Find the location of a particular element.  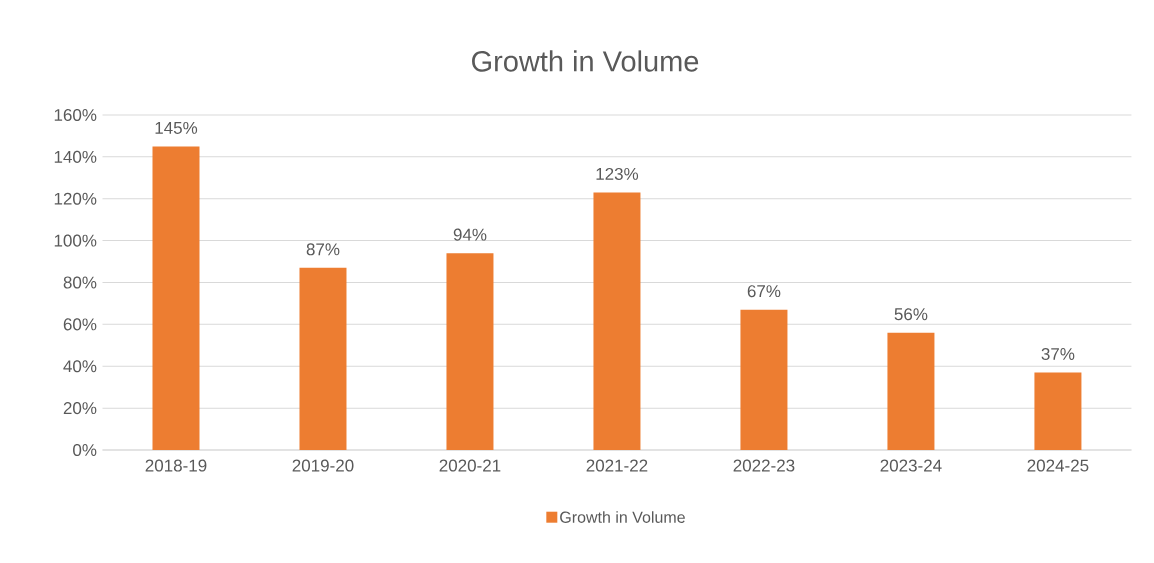

x-tick-label: 2021-22 is located at coordinates (617, 465).